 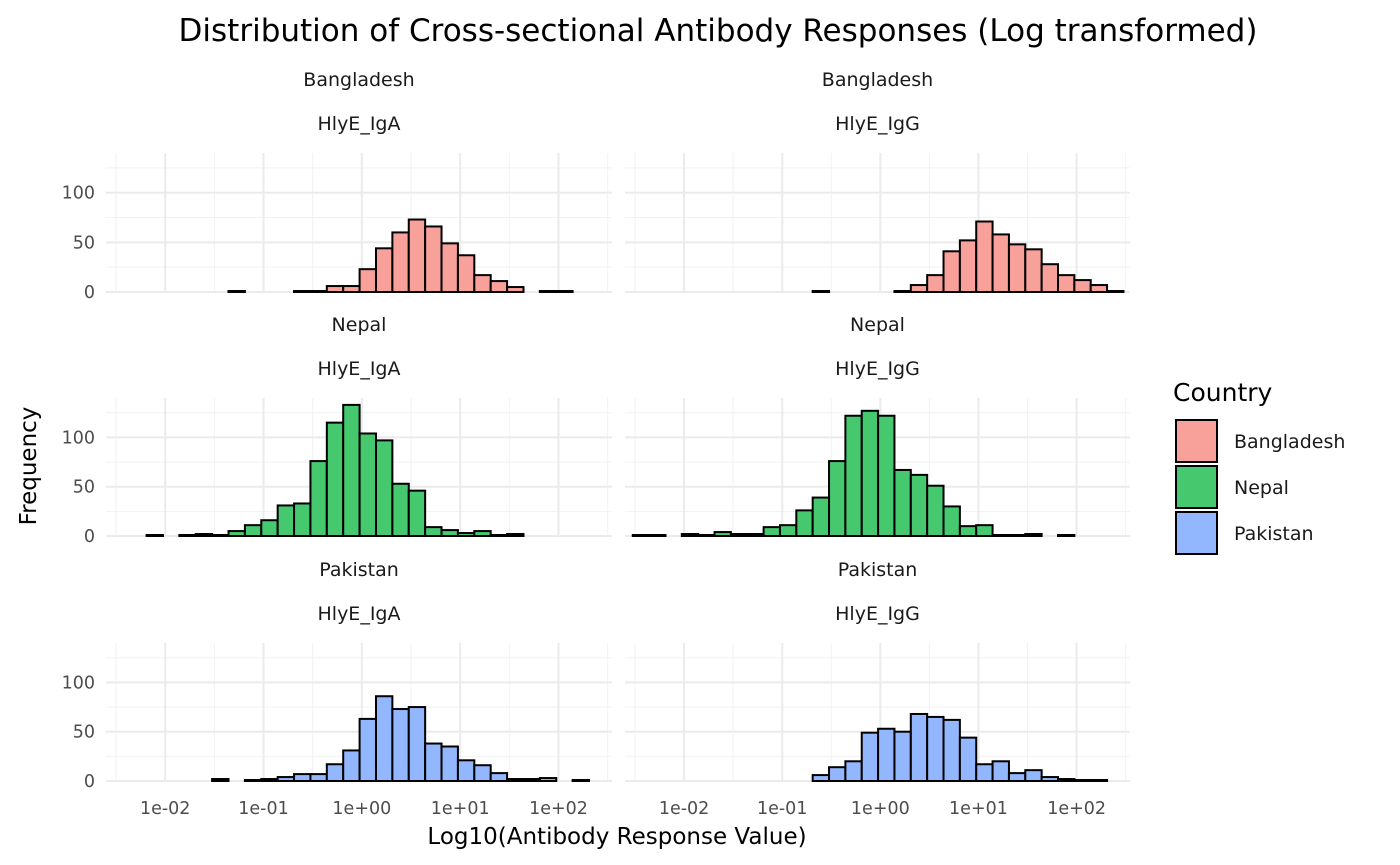 What do you see at coordinates (1196, 533) in the screenshot?
I see `legend-key-pakistan` at bounding box center [1196, 533].